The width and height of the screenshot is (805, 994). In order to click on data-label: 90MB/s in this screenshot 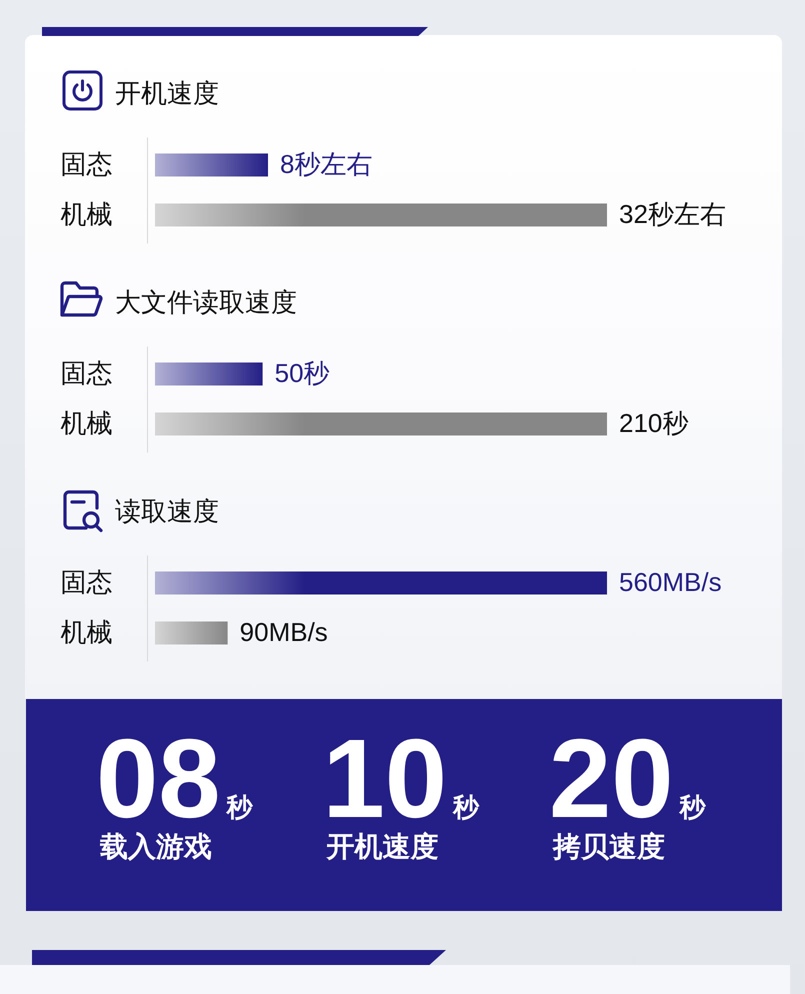, I will do `click(284, 632)`.